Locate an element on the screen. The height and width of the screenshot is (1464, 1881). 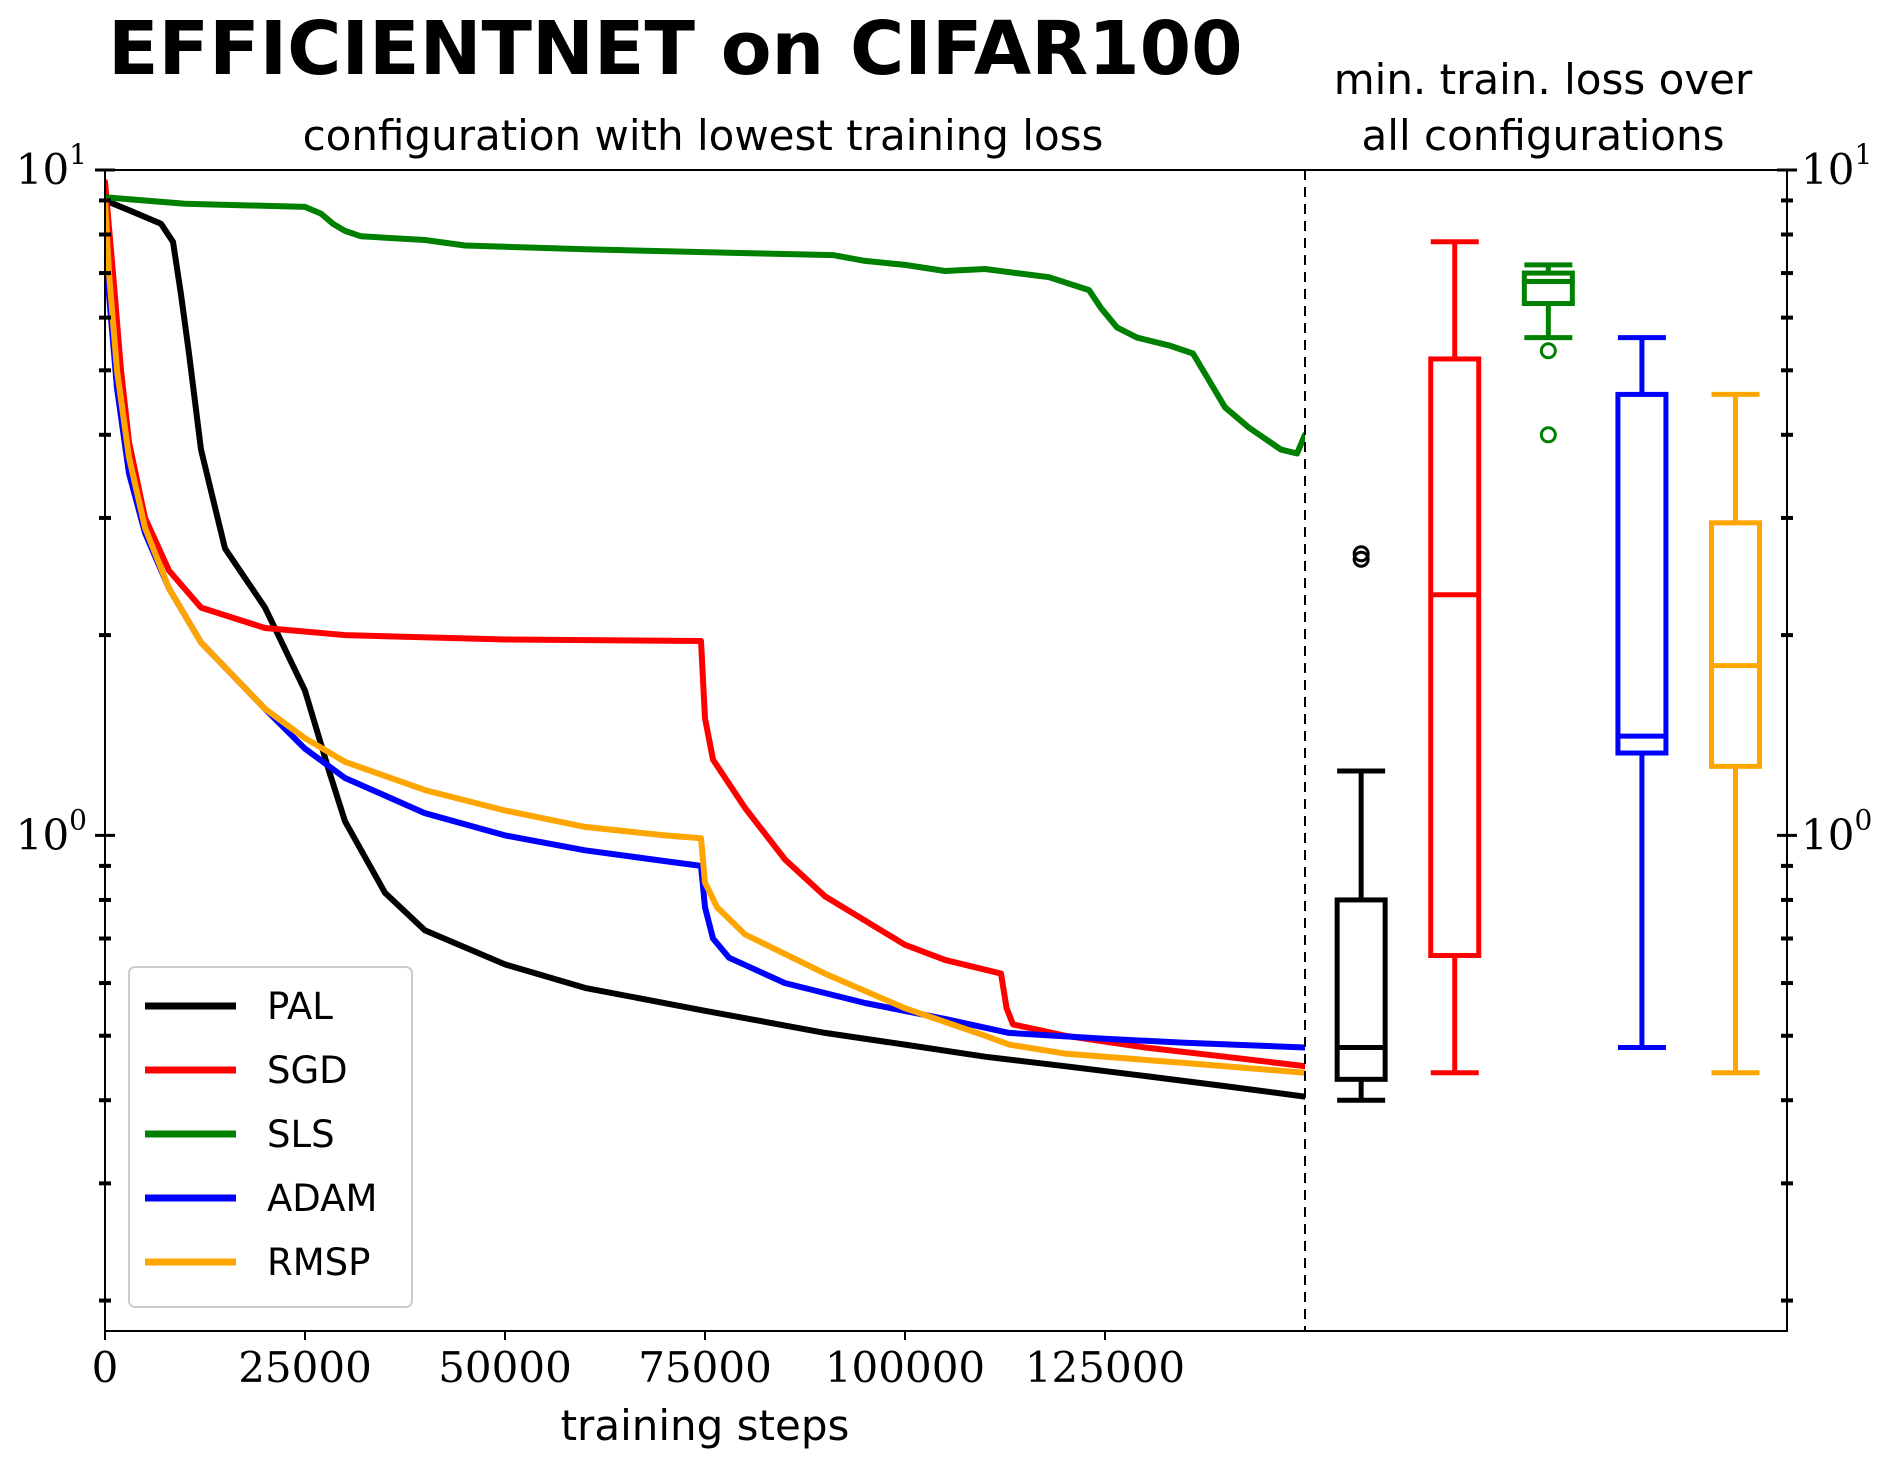
box-pal is located at coordinates (1361, 824).